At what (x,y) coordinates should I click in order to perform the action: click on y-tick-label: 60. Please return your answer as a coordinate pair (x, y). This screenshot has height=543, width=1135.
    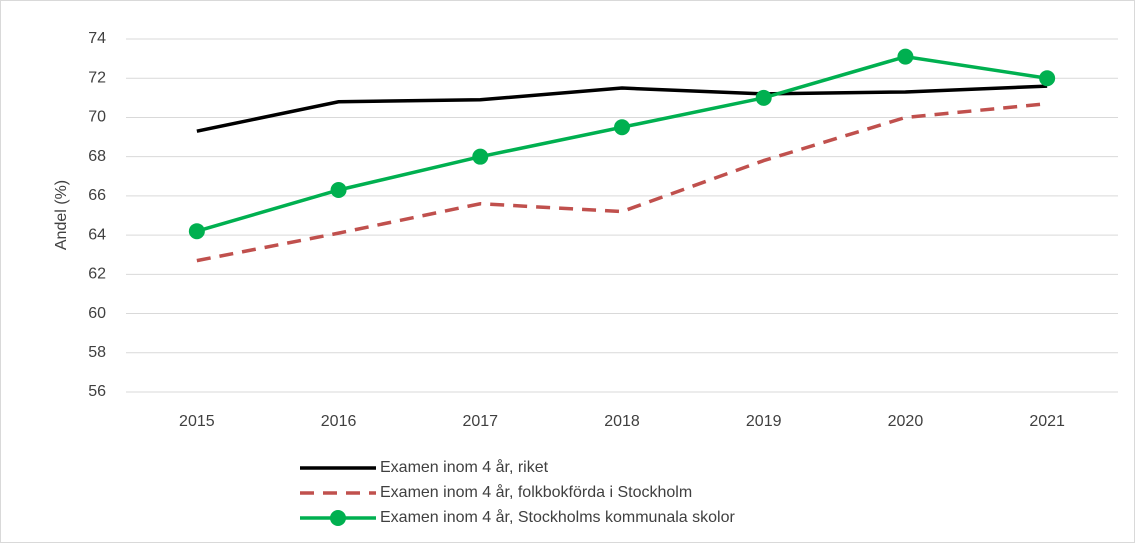
    Looking at the image, I should click on (97, 313).